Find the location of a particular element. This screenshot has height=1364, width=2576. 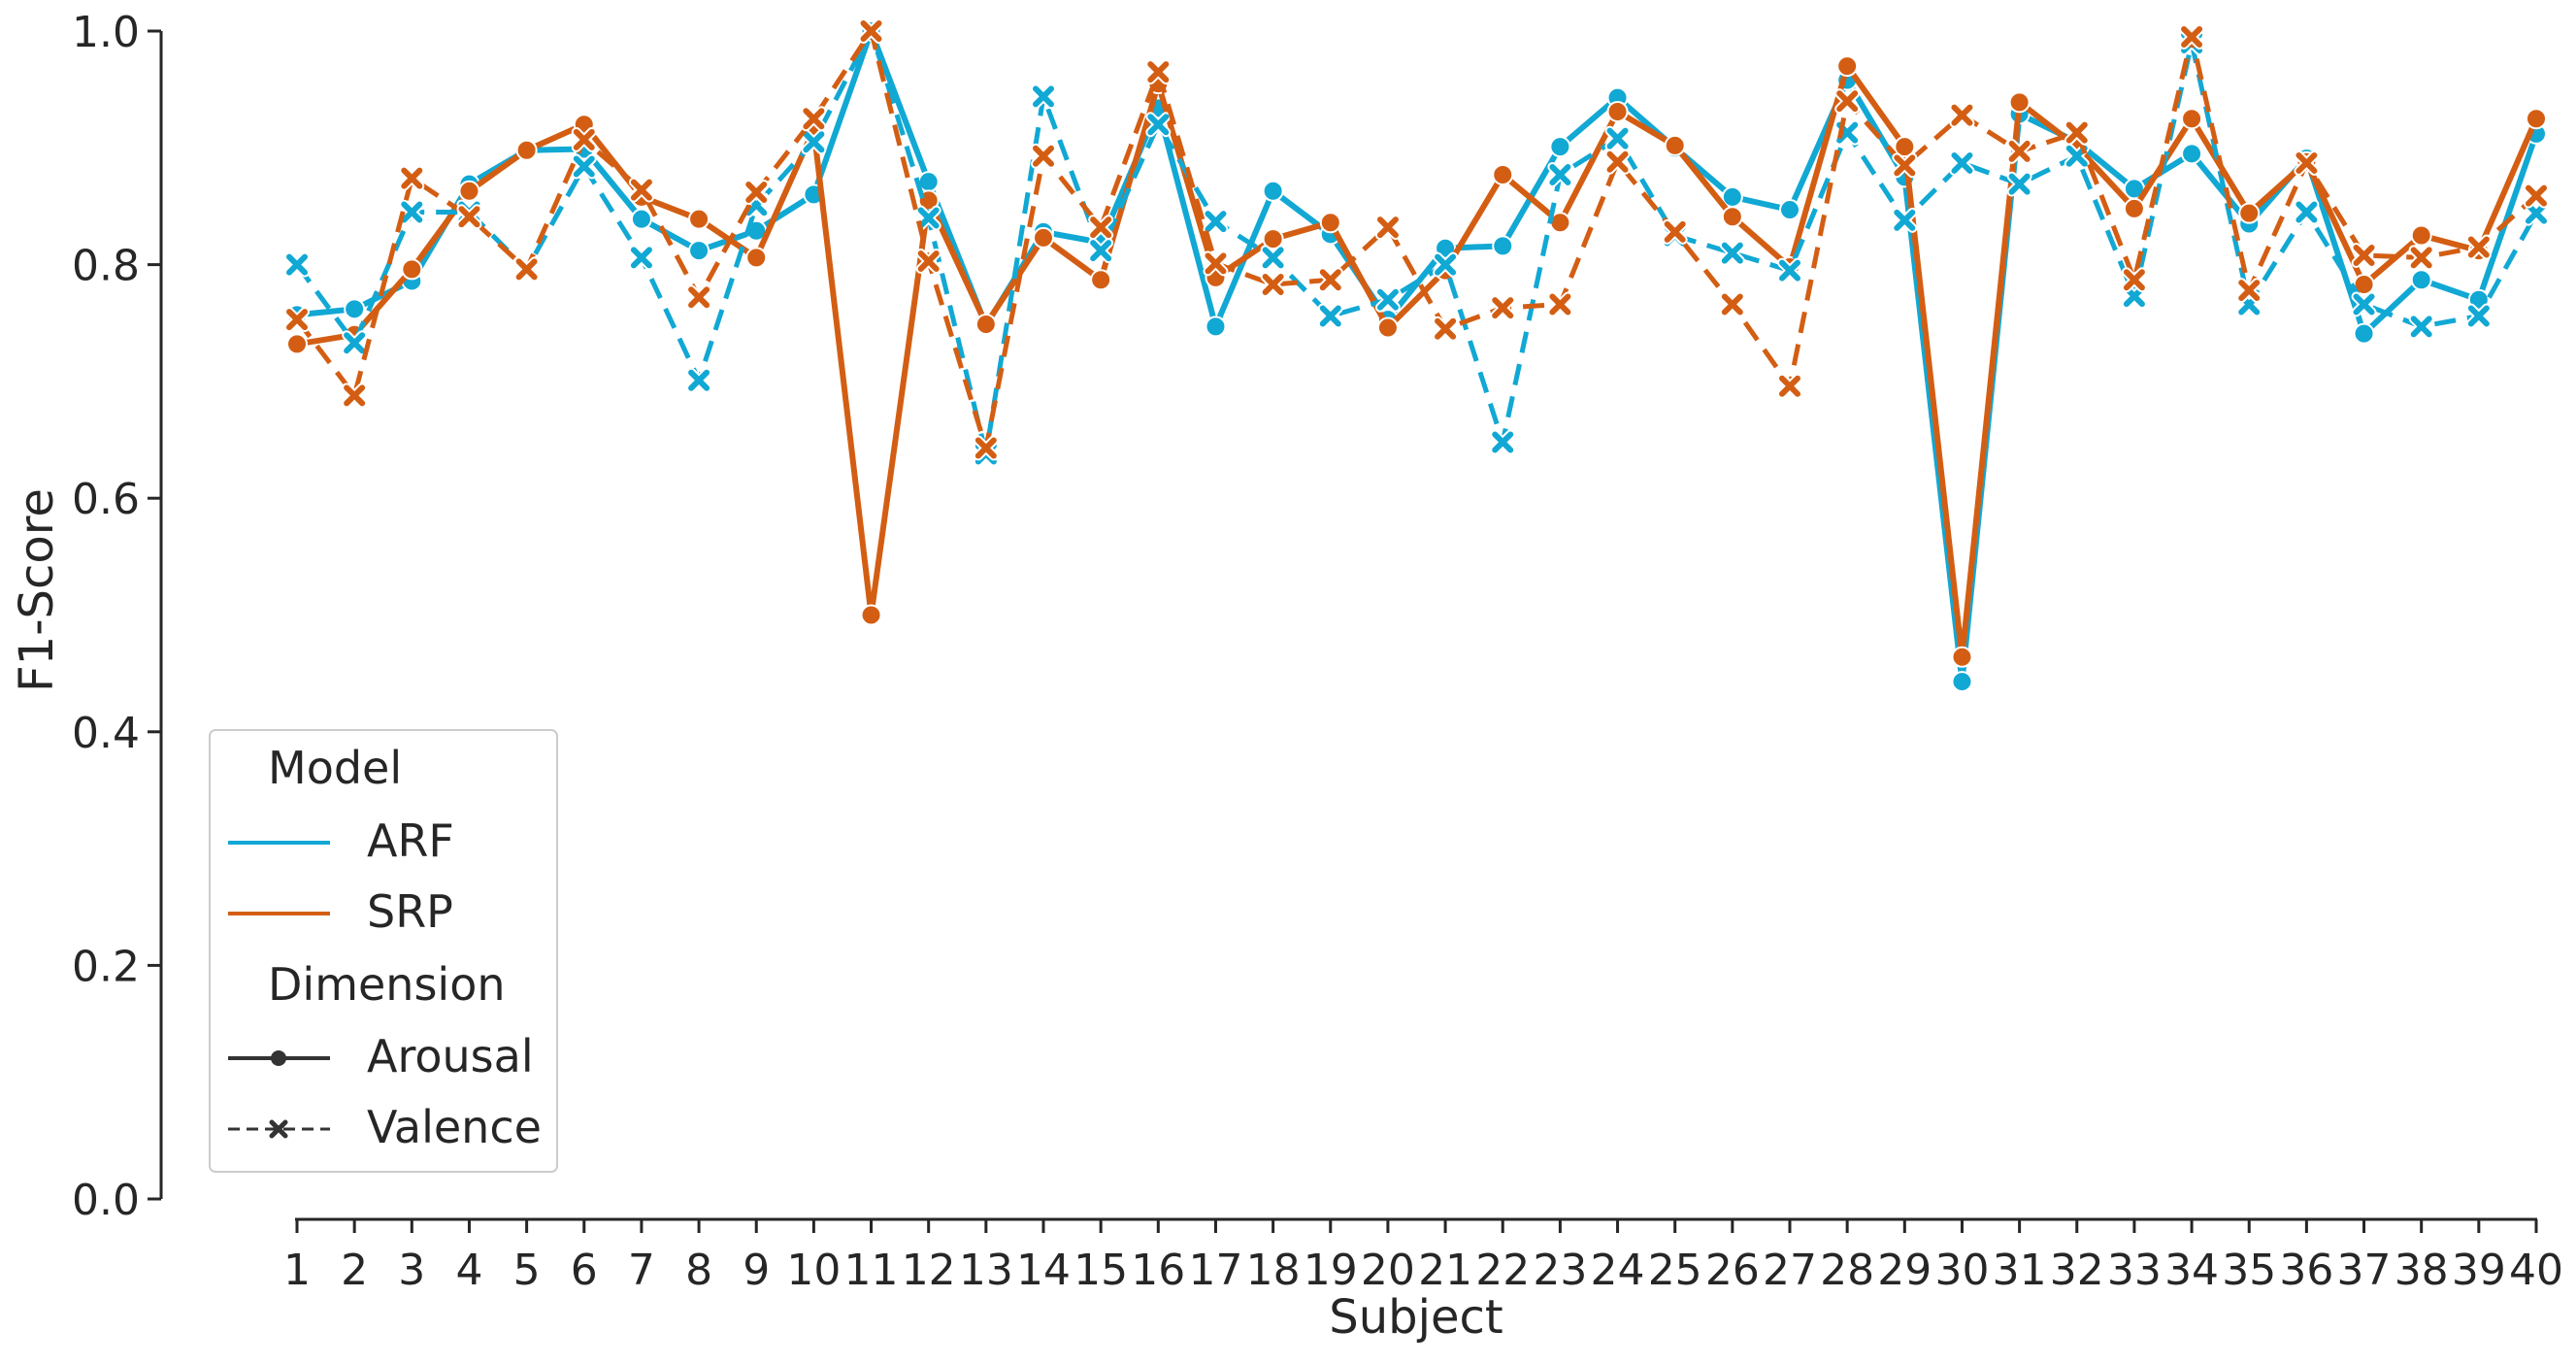

x-tick-label-18: 19 is located at coordinates (1331, 1270).